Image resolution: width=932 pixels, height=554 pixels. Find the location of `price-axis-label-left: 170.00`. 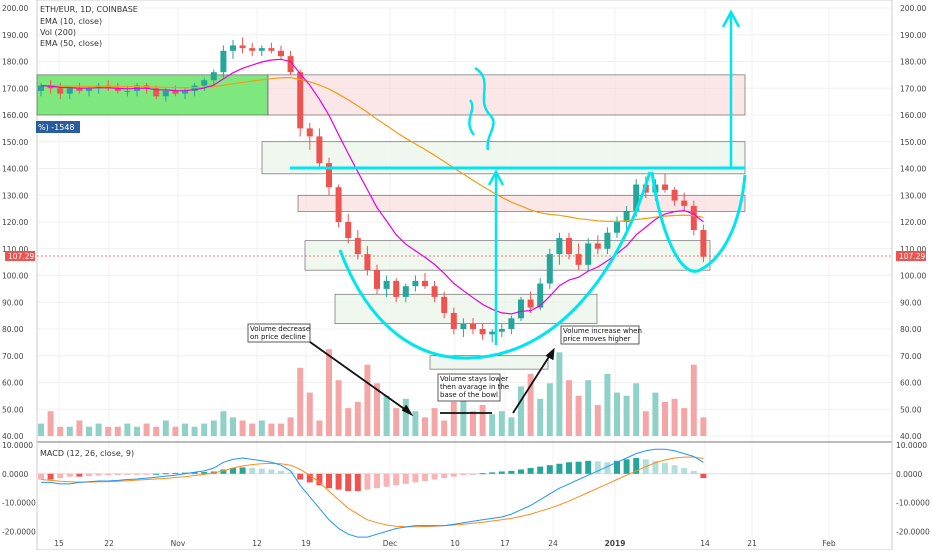

price-axis-label-left: 170.00 is located at coordinates (15, 88).